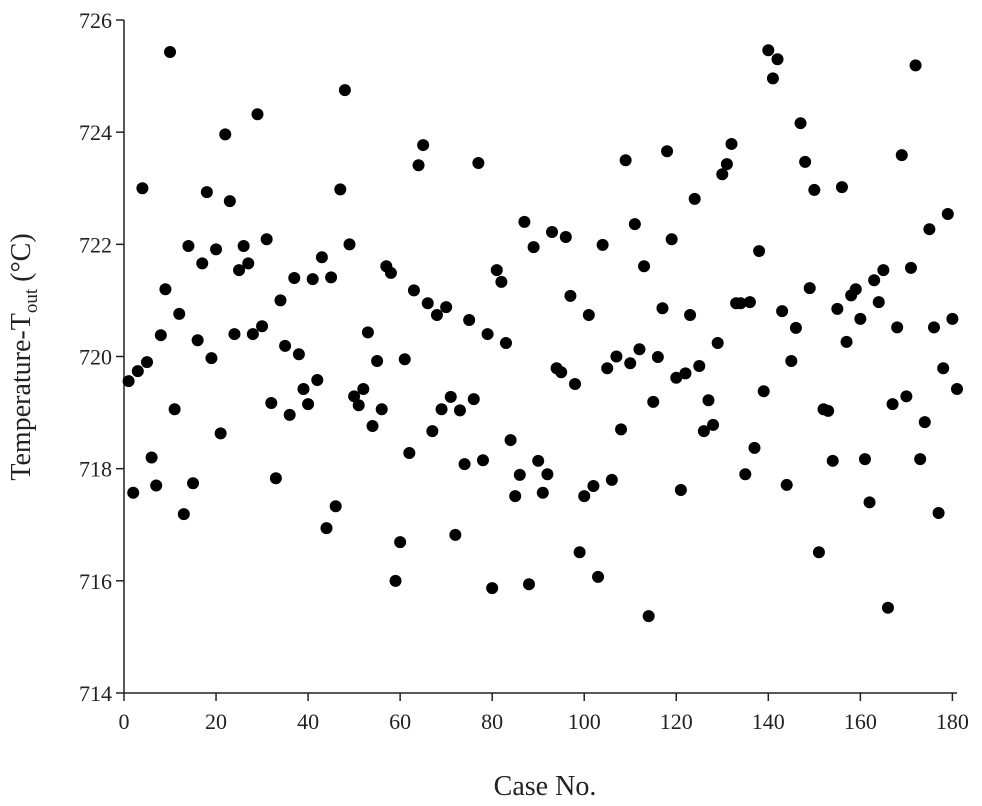 This screenshot has width=982, height=806. What do you see at coordinates (545, 786) in the screenshot?
I see `x-axis-label: Case No.` at bounding box center [545, 786].